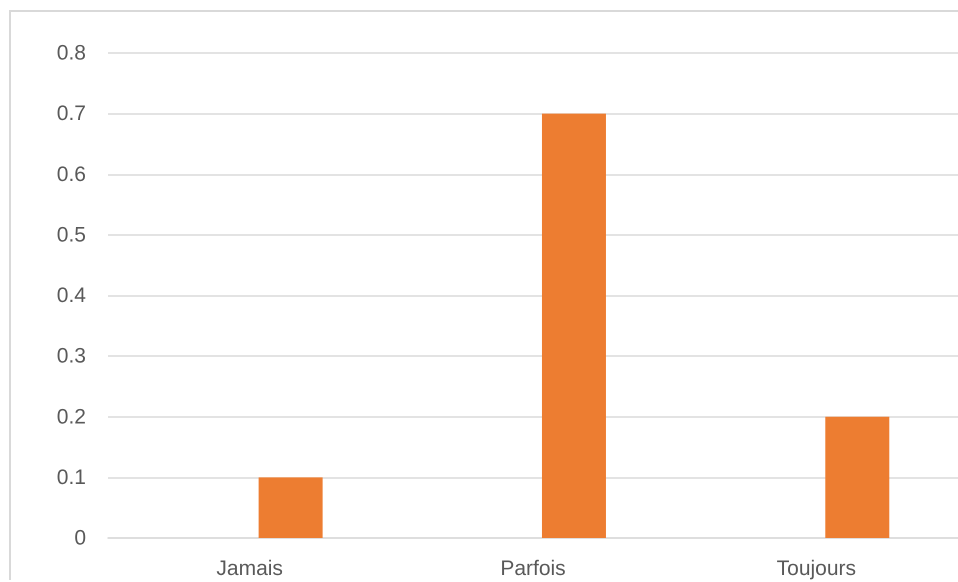  What do you see at coordinates (71, 234) in the screenshot?
I see `y-tick-label: 0.5` at bounding box center [71, 234].